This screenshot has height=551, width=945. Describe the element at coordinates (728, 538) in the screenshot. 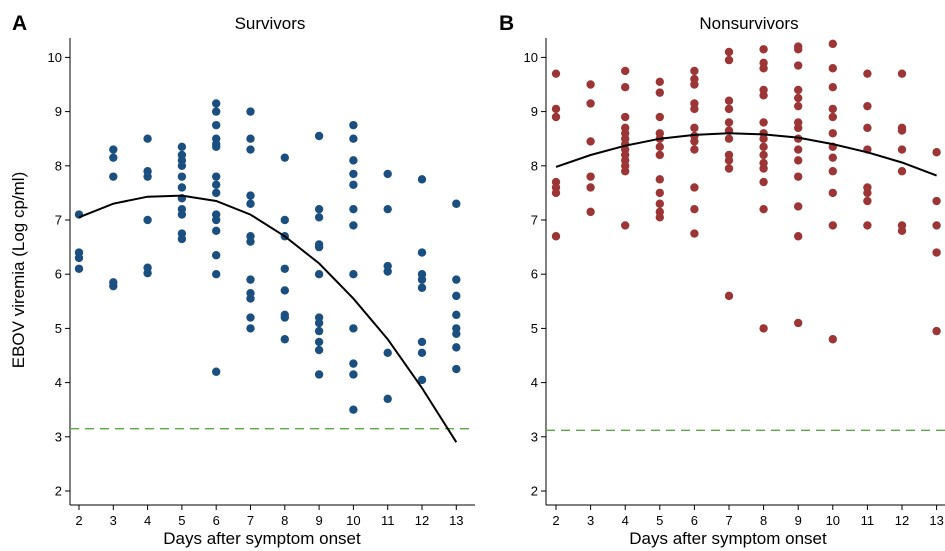

I see `x-axis-label: Days after symptom onset` at that location.